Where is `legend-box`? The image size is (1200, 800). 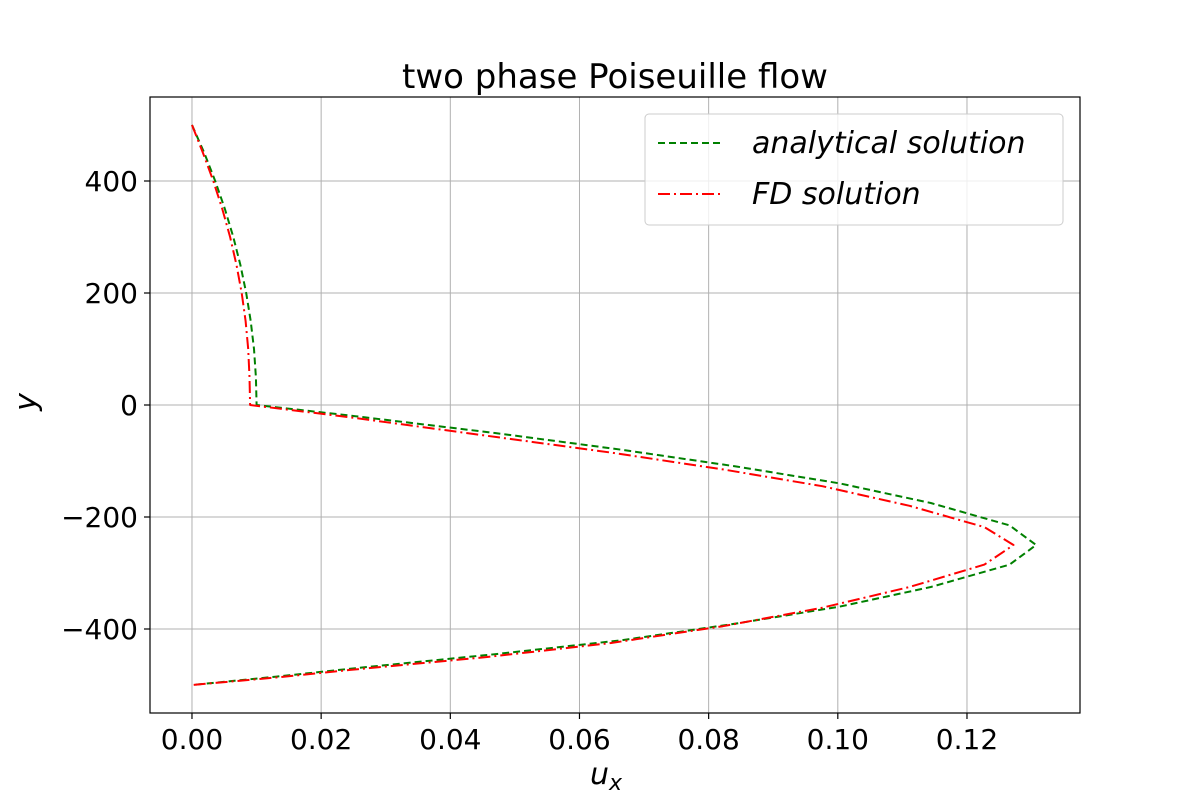 legend-box is located at coordinates (854, 169).